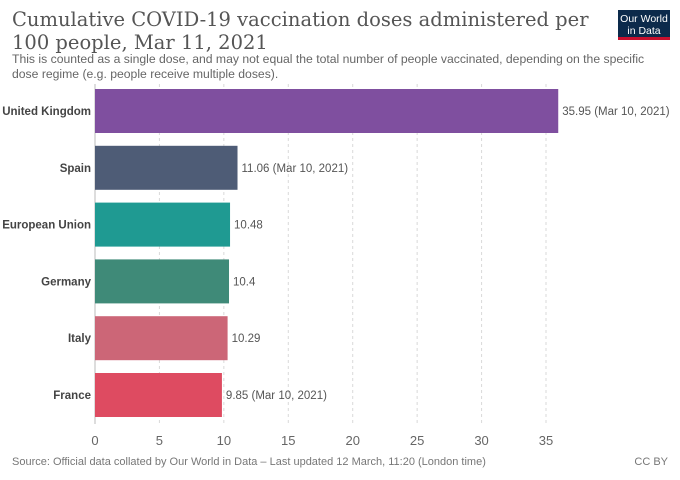 The width and height of the screenshot is (680, 480). I want to click on x-tick-label: 25, so click(417, 440).